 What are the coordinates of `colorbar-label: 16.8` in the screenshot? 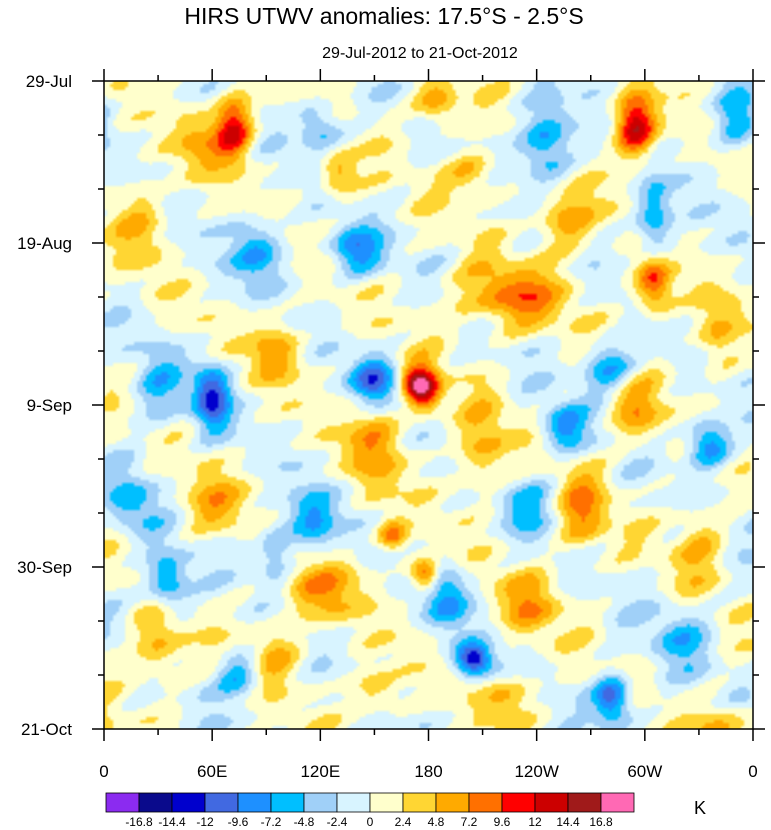 It's located at (601, 822).